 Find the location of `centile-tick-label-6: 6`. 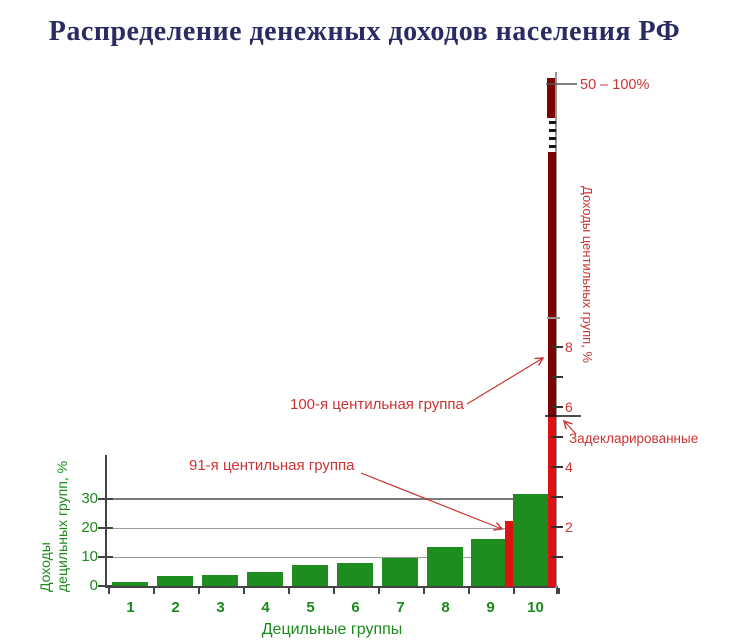

centile-tick-label-6: 6 is located at coordinates (569, 407).